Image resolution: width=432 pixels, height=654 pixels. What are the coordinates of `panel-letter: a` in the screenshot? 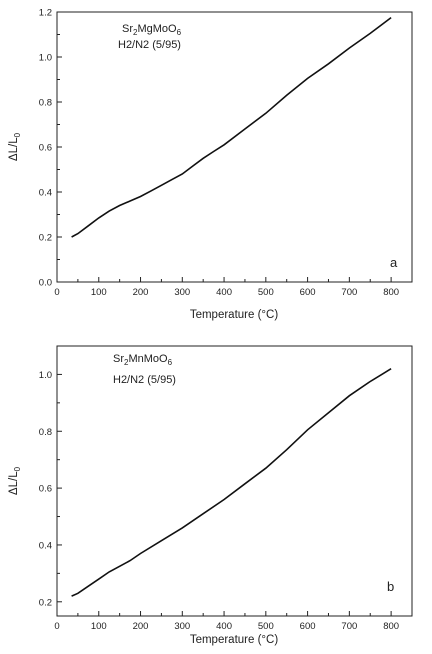 It's located at (394, 262).